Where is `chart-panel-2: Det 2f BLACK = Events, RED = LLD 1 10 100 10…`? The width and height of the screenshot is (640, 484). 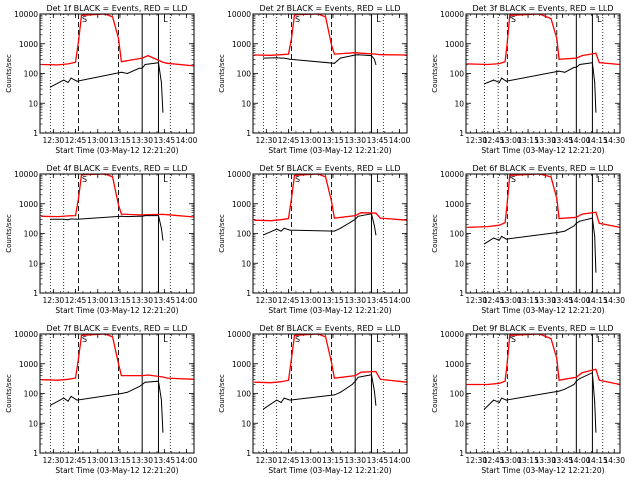
chart-panel-2: Det 2f BLACK = Events, RED = LLD 1 10 100 10… is located at coordinates (314, 79).